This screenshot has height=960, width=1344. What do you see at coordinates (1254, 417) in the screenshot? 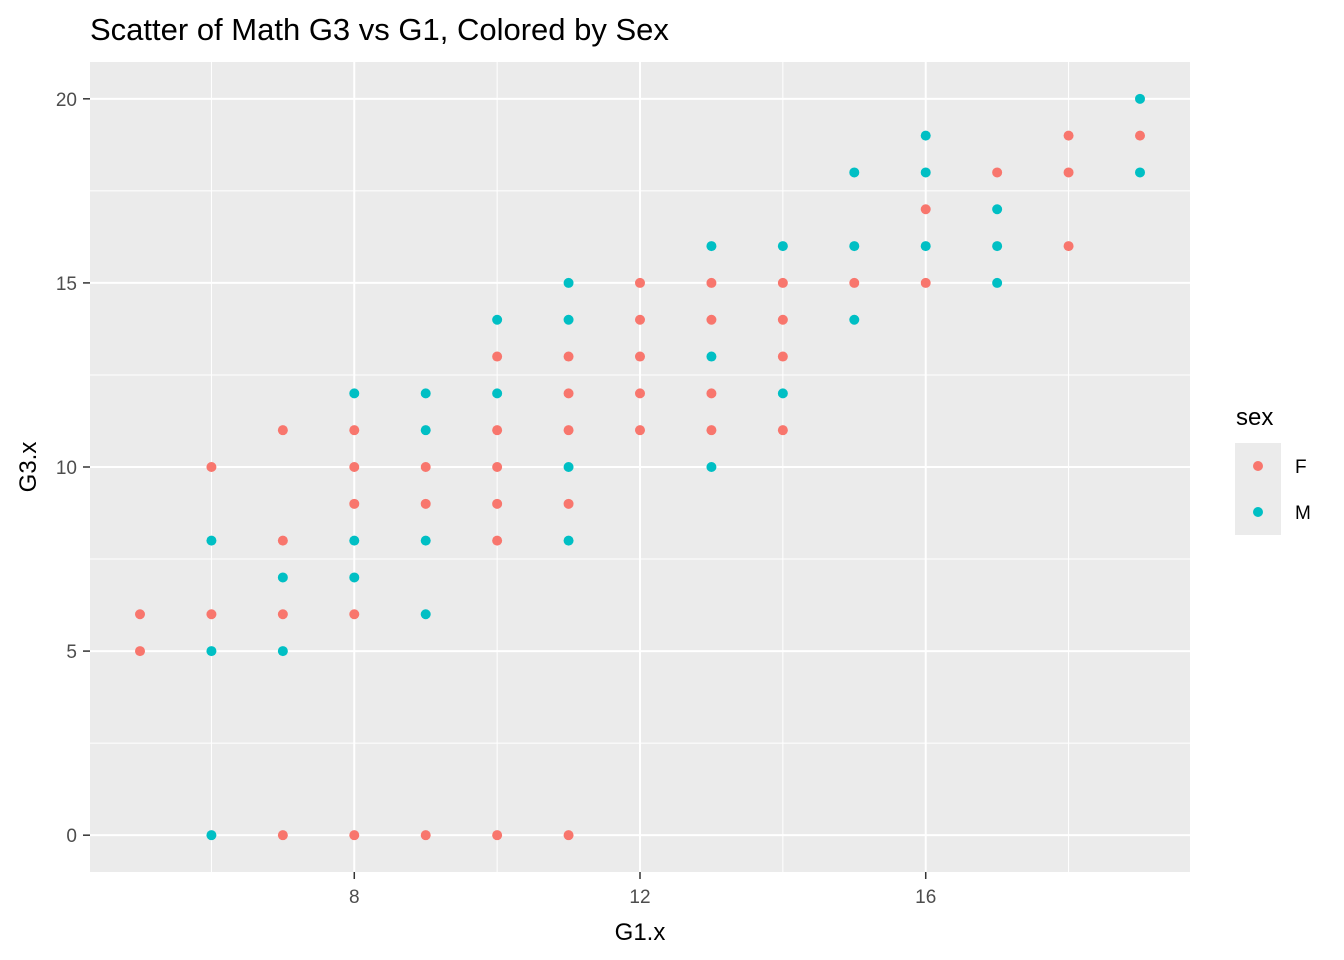
I see `legend-title: sex` at bounding box center [1254, 417].